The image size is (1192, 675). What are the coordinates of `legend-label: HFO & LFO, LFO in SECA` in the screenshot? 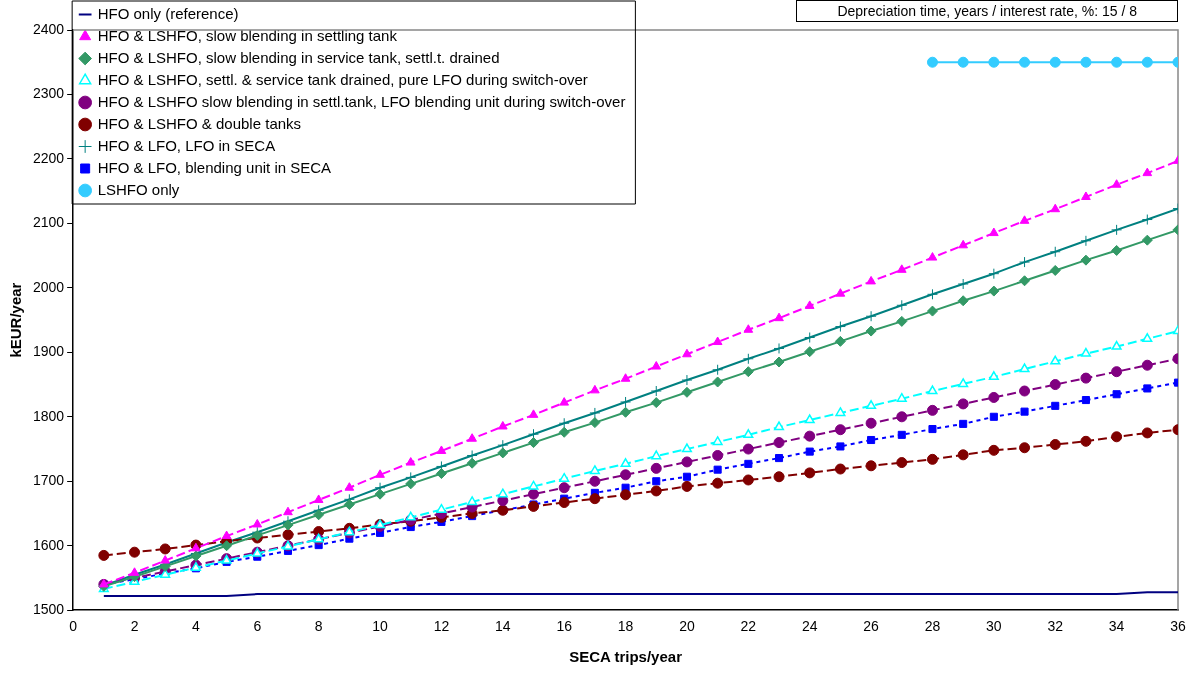 It's located at (186, 145).